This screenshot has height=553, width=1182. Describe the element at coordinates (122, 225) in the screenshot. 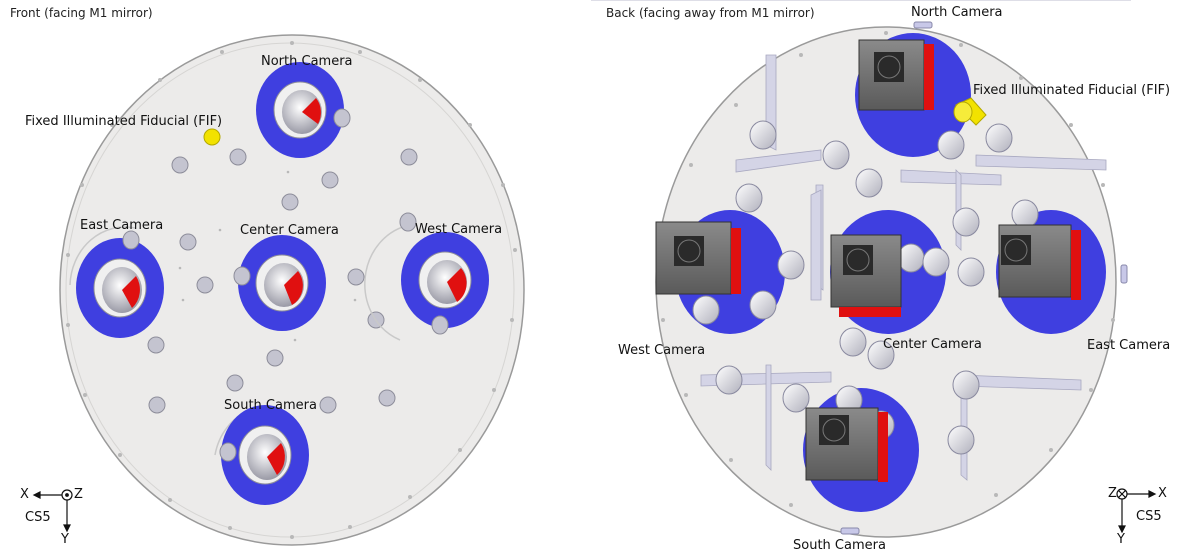

I see `front-east-camera-label: East Camera` at that location.